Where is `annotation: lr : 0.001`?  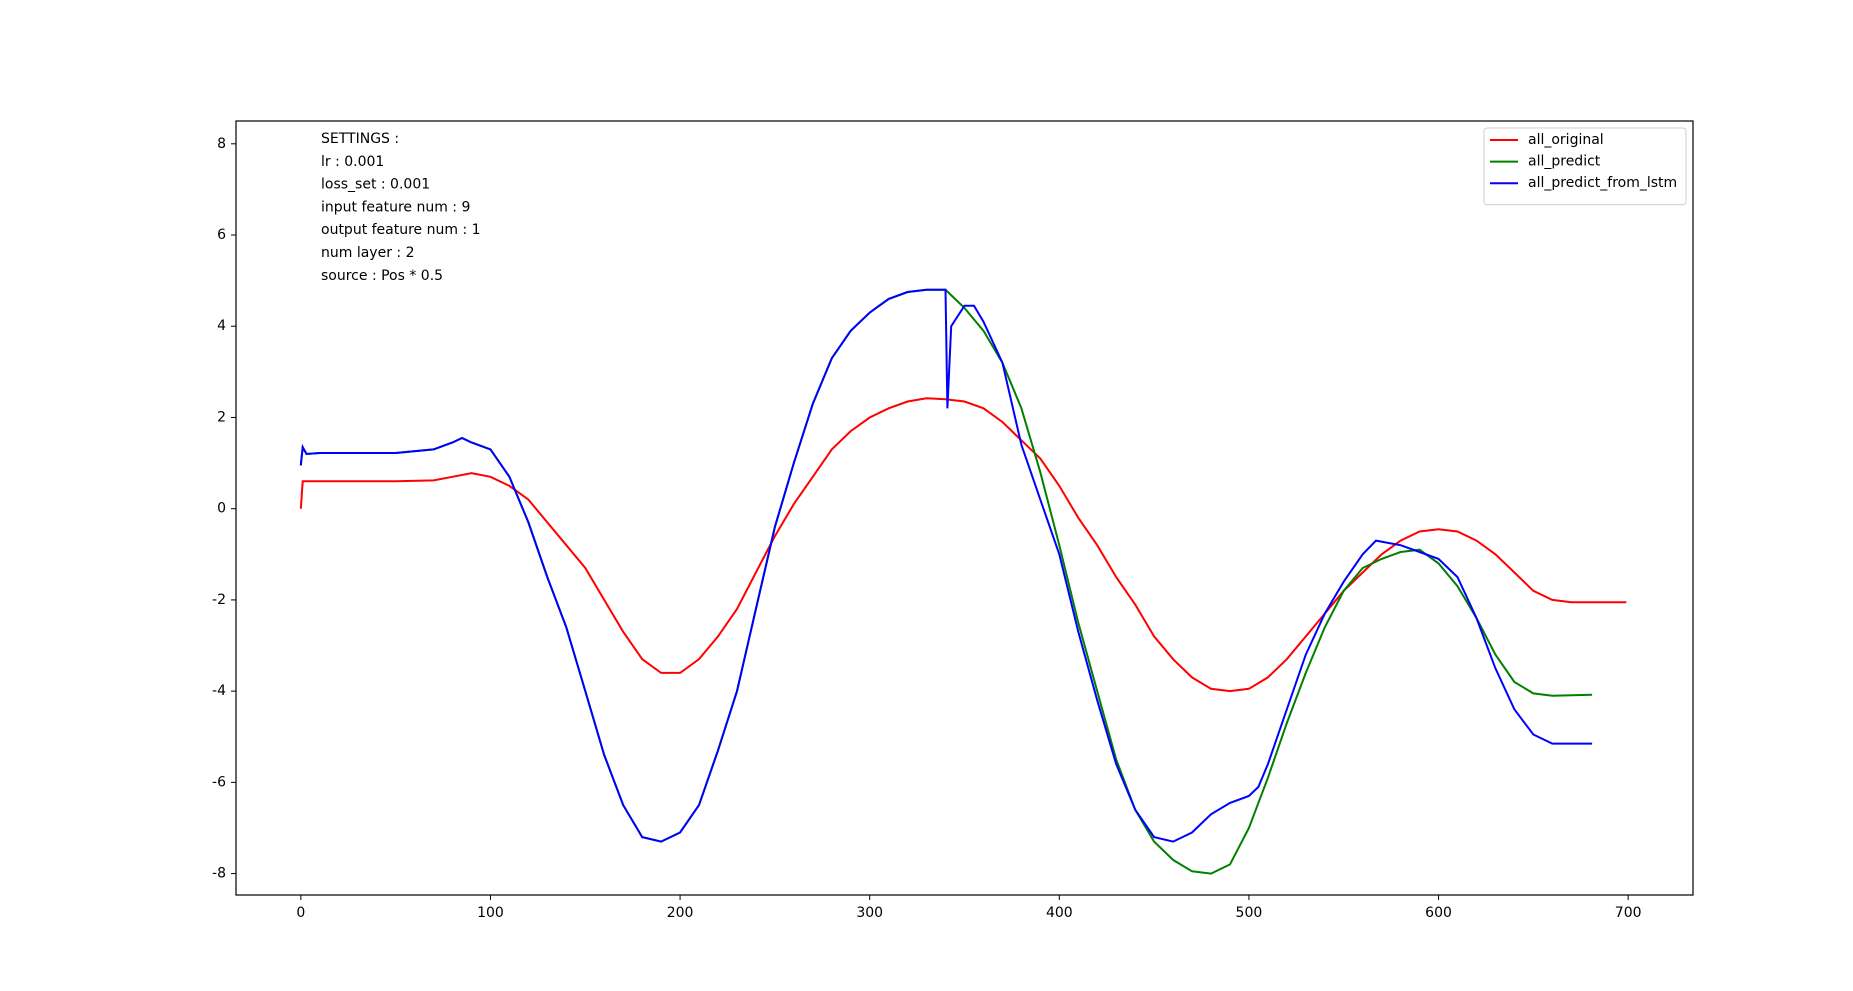
annotation: lr : 0.001 is located at coordinates (352, 162).